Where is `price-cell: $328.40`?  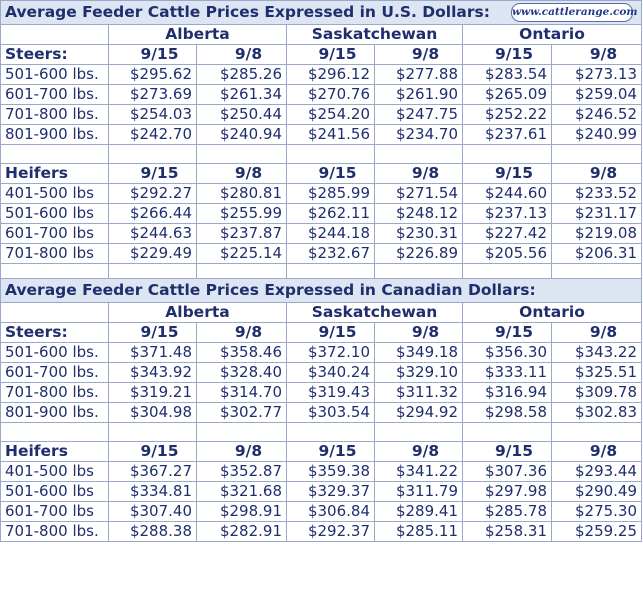
price-cell: $328.40 is located at coordinates (241, 372).